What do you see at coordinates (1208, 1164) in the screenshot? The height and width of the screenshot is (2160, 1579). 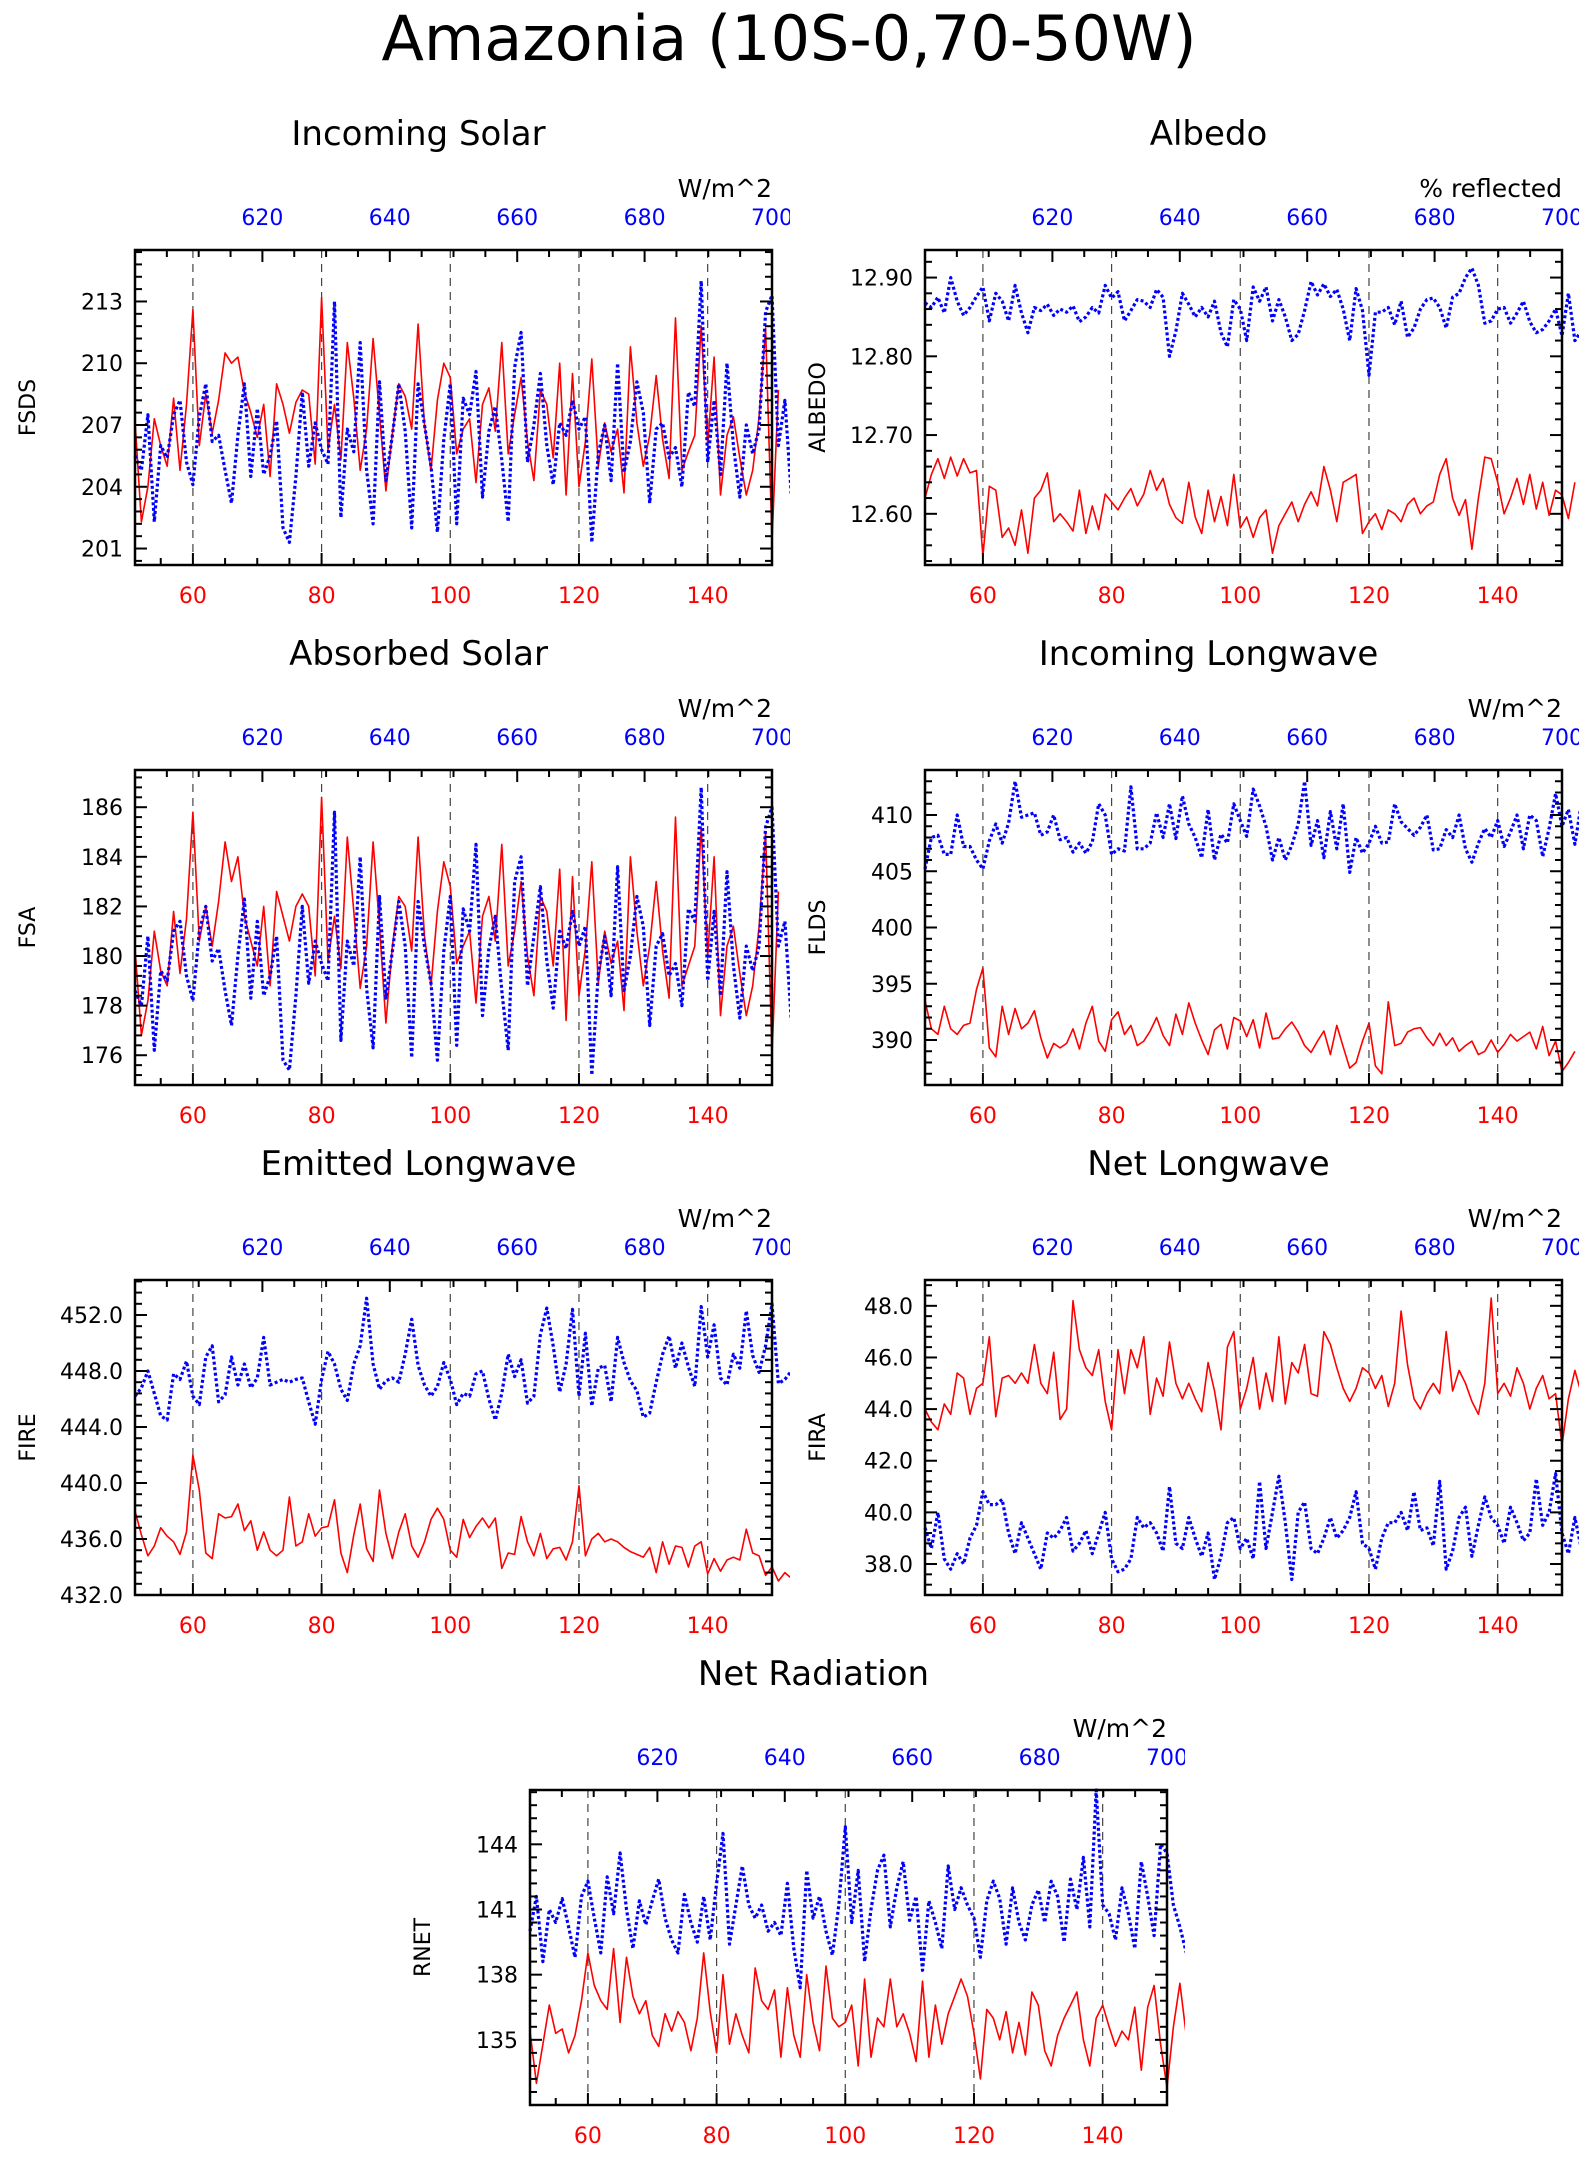 I see `chart-title: Net Longwave` at bounding box center [1208, 1164].